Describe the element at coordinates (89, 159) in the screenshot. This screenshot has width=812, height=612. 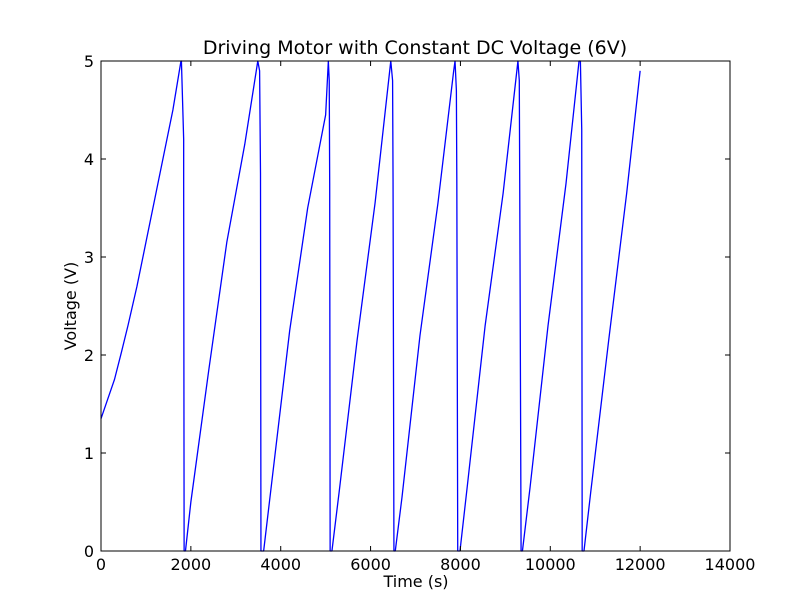
I see `y-tick-label: 4` at that location.